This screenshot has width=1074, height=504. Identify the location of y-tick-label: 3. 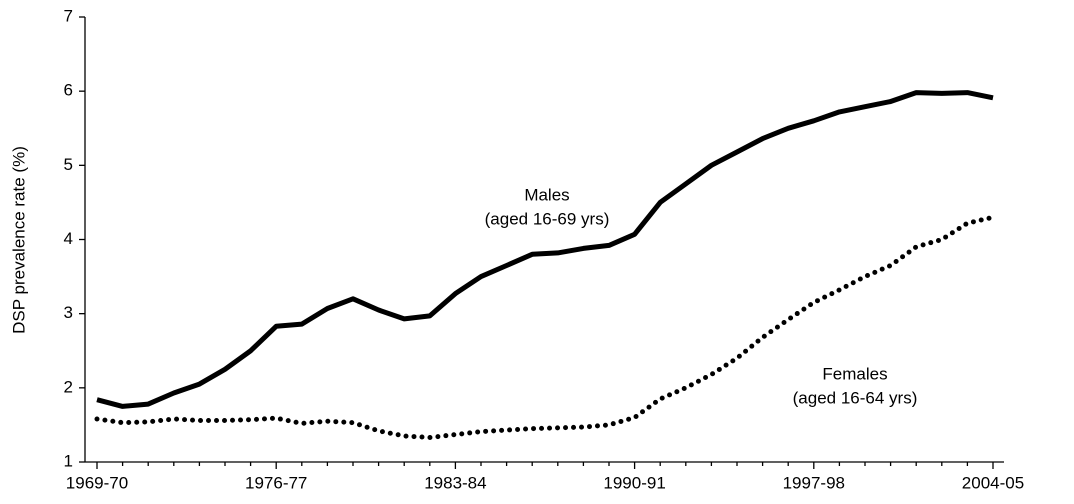
(68, 312).